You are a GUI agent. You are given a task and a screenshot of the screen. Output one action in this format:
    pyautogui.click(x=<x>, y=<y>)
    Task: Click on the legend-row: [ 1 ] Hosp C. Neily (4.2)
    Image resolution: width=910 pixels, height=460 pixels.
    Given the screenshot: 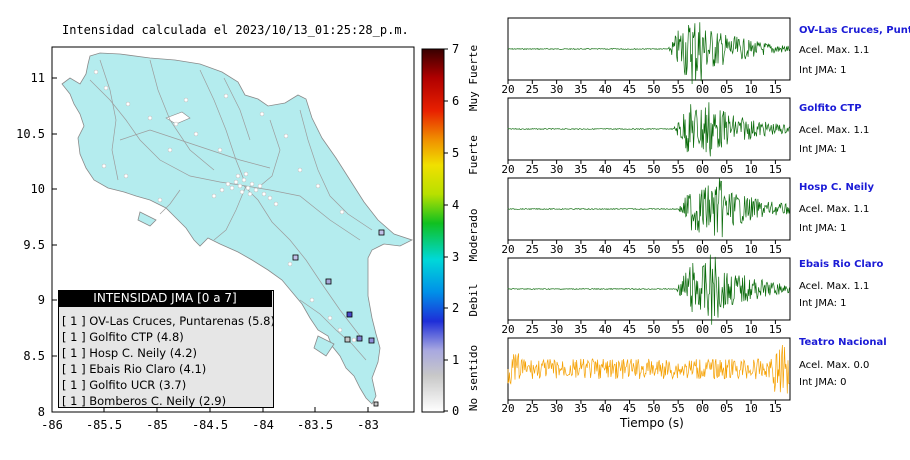 What is the action you would take?
    pyautogui.click(x=130, y=353)
    